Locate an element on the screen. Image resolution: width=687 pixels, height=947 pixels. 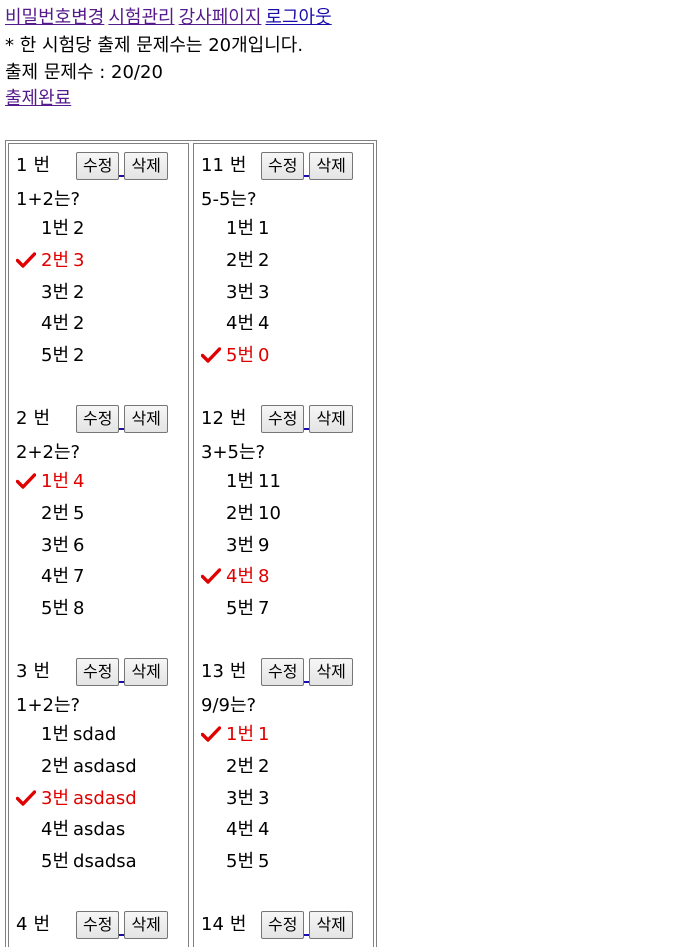
question-block: 11 번 수정 삭제 5-5는? 1번 1 2번 2 3번 3 4번 4 5번 0 is located at coordinates (283, 270).